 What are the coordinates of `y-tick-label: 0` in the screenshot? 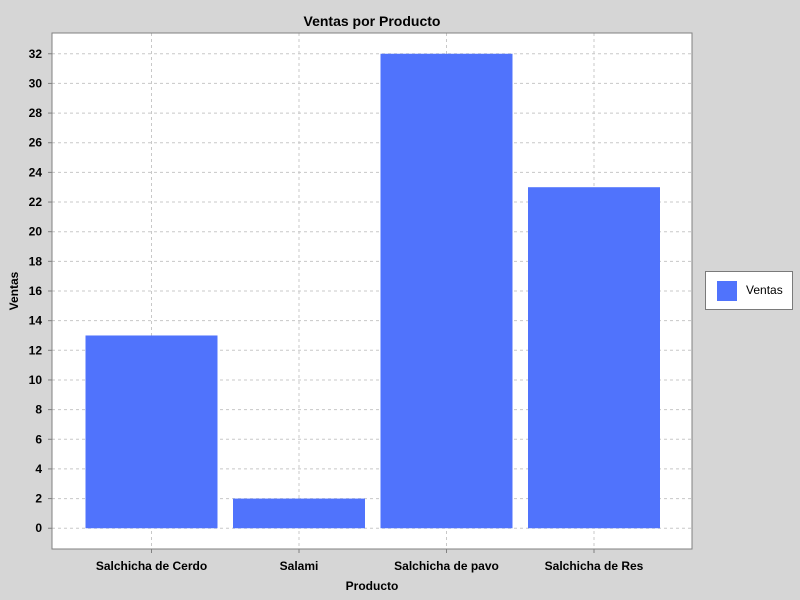 It's located at (38, 528).